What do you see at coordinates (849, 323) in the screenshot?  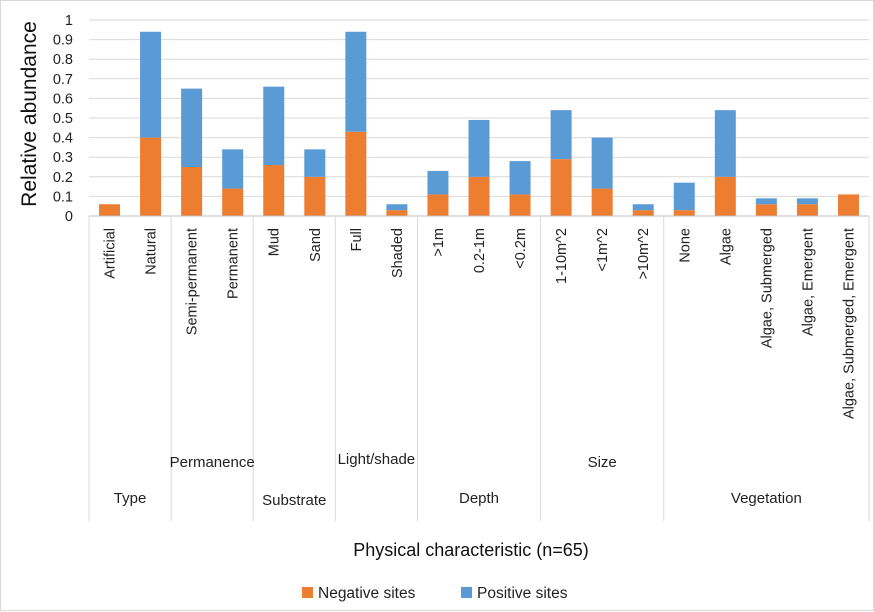 I see `category-label: Algae, Submerged, Emergent` at bounding box center [849, 323].